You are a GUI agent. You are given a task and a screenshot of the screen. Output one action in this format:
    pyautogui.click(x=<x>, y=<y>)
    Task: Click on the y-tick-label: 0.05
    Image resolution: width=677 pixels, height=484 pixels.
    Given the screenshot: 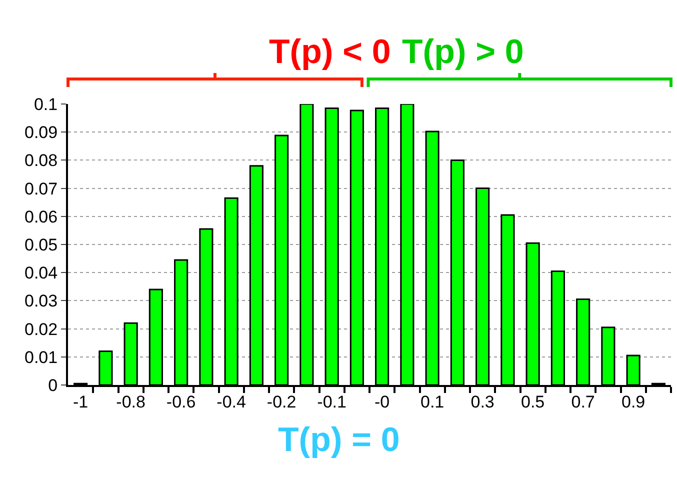 What is the action you would take?
    pyautogui.click(x=41, y=244)
    